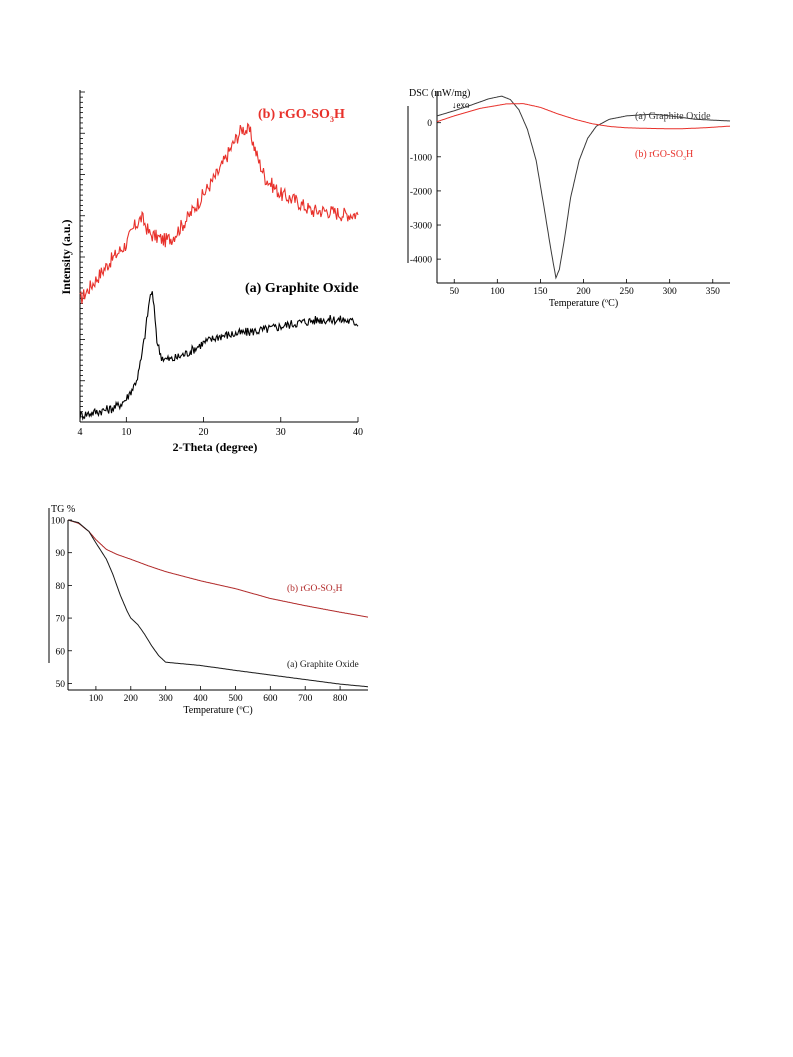 Image resolution: width=793 pixels, height=1057 pixels. I want to click on x-tick-label: 150, so click(540, 292).